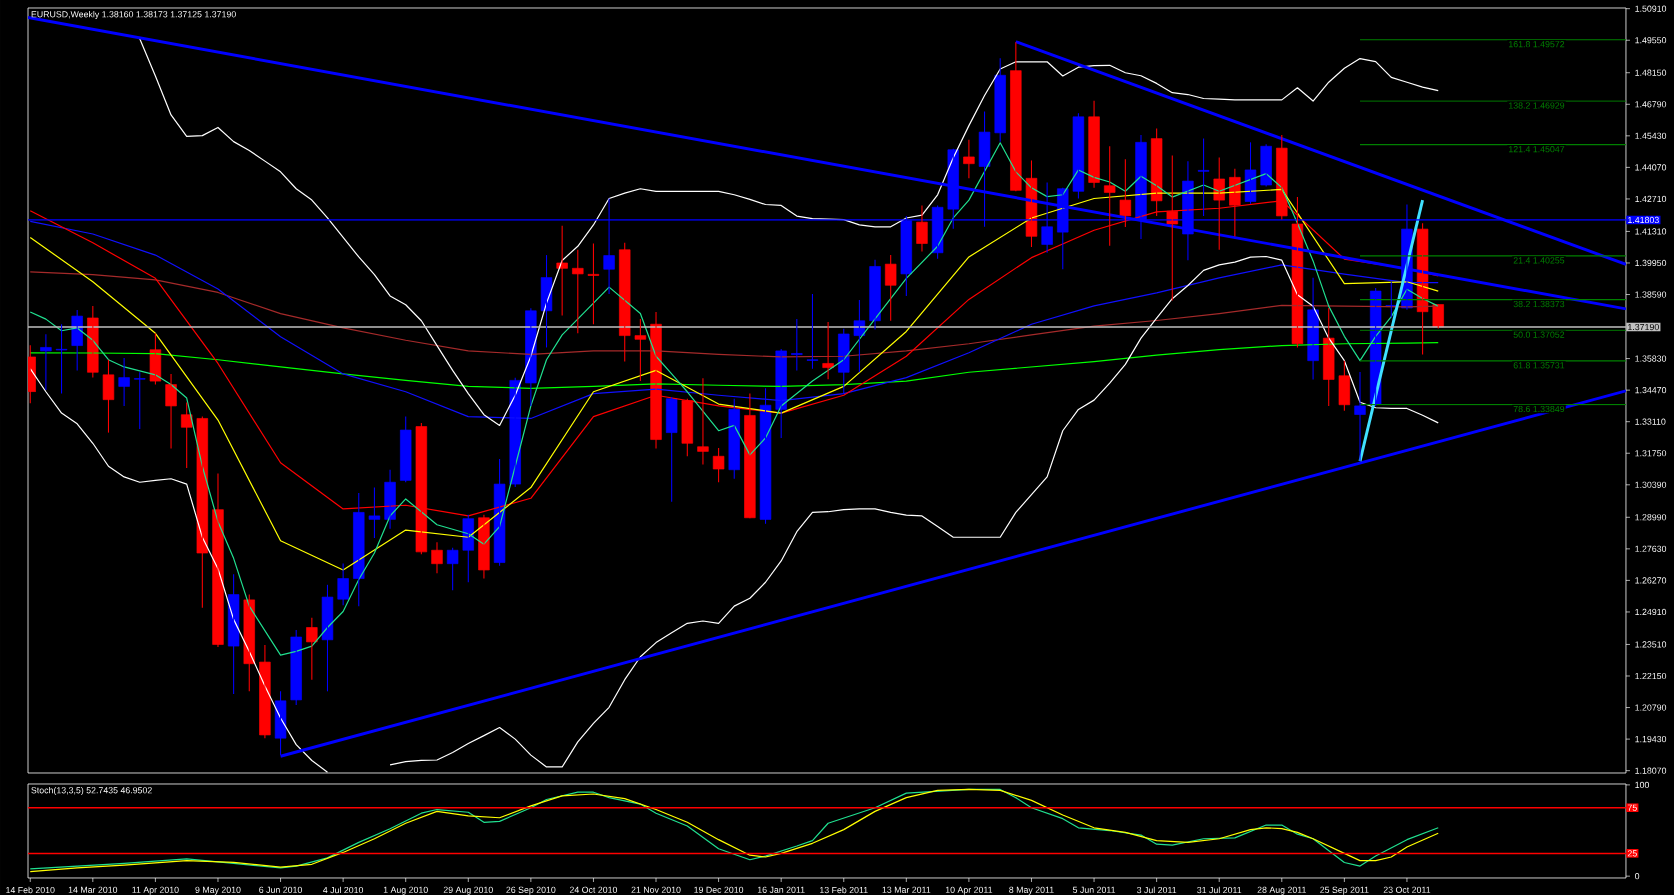 The width and height of the screenshot is (1674, 895). What do you see at coordinates (1651, 707) in the screenshot?
I see `y-tick-label: 1.20790` at bounding box center [1651, 707].